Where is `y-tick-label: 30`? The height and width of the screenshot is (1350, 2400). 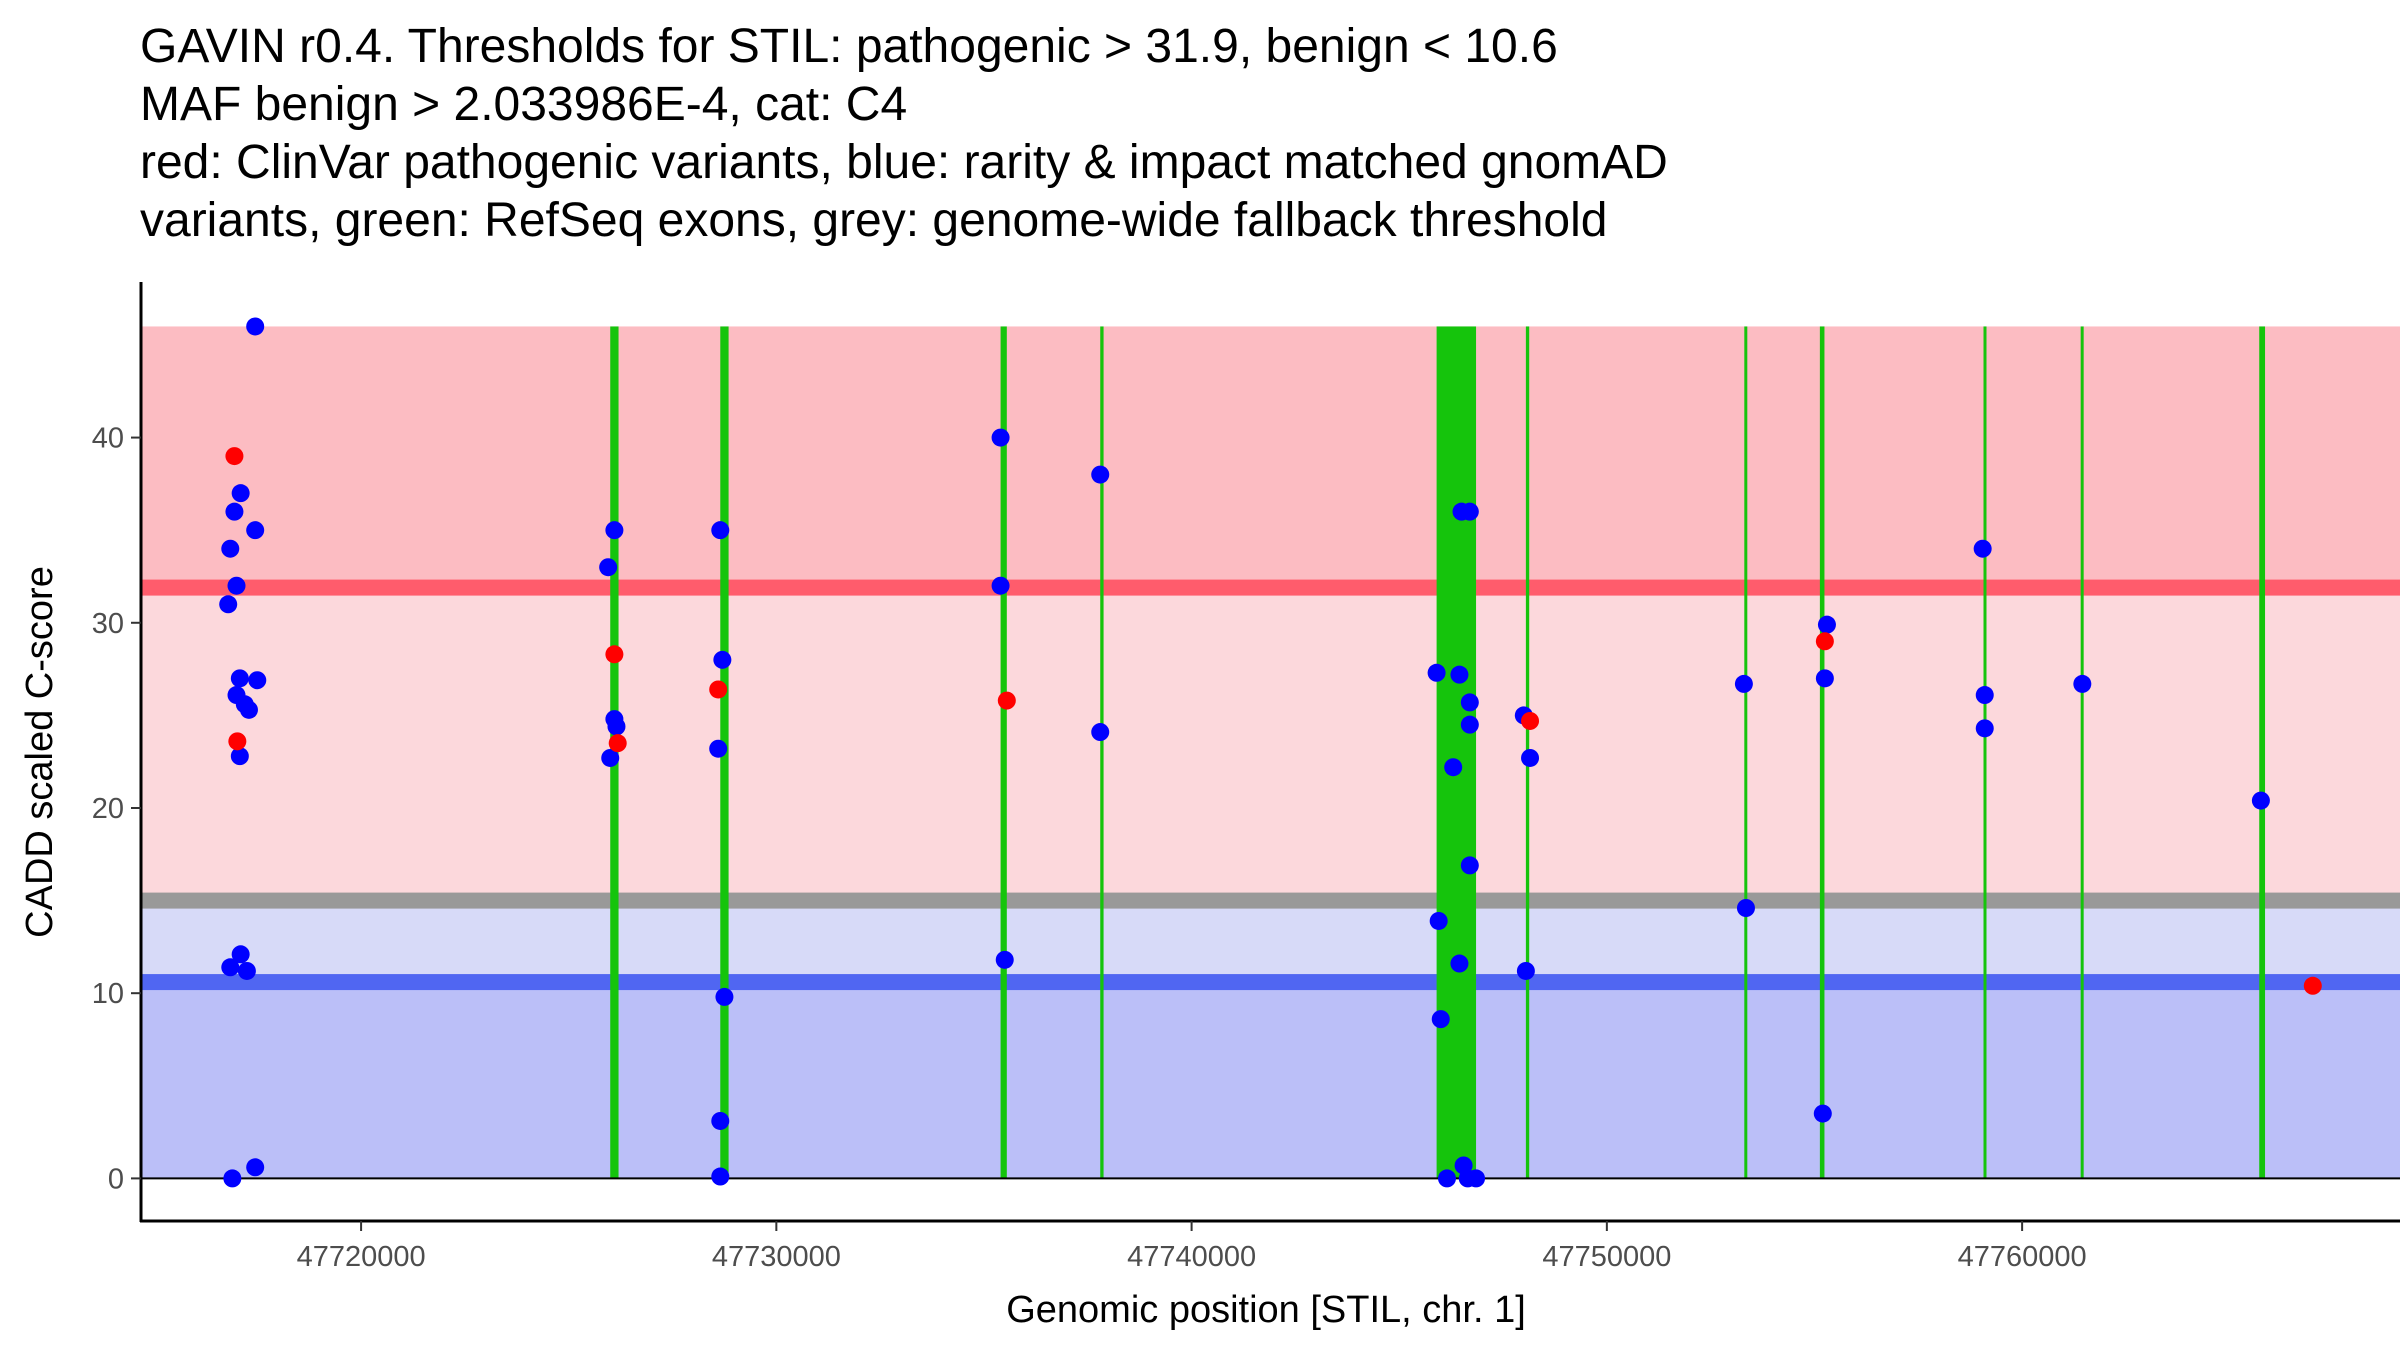
y-tick-label: 30 is located at coordinates (108, 624).